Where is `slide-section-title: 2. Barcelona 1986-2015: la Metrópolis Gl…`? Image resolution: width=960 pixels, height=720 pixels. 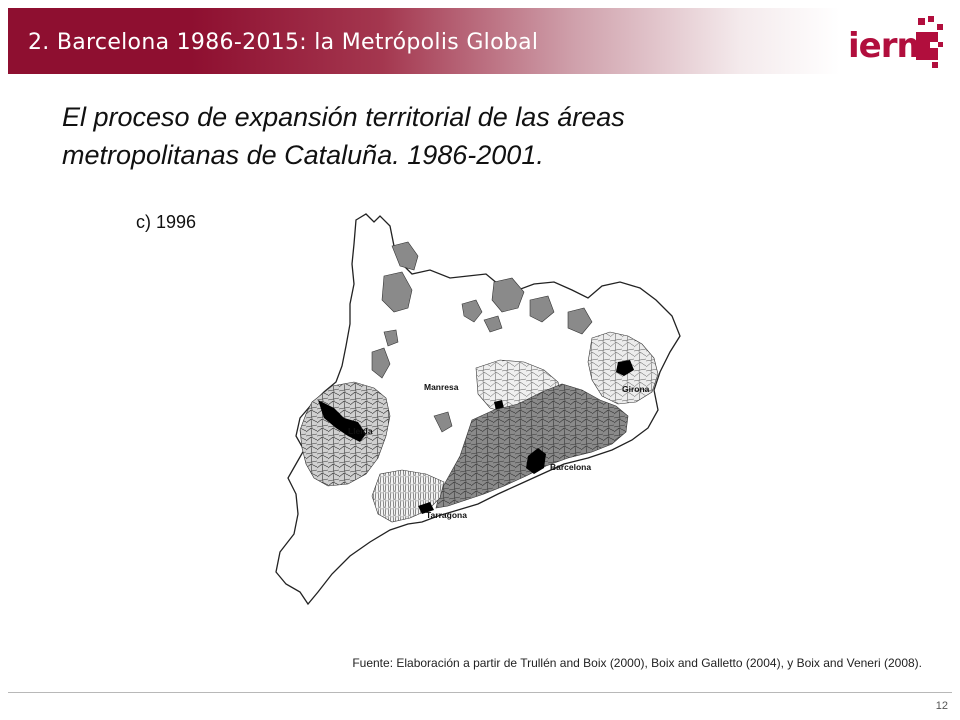
slide-section-title: 2. Barcelona 1986-2015: la Metrópolis Gl… is located at coordinates (283, 42).